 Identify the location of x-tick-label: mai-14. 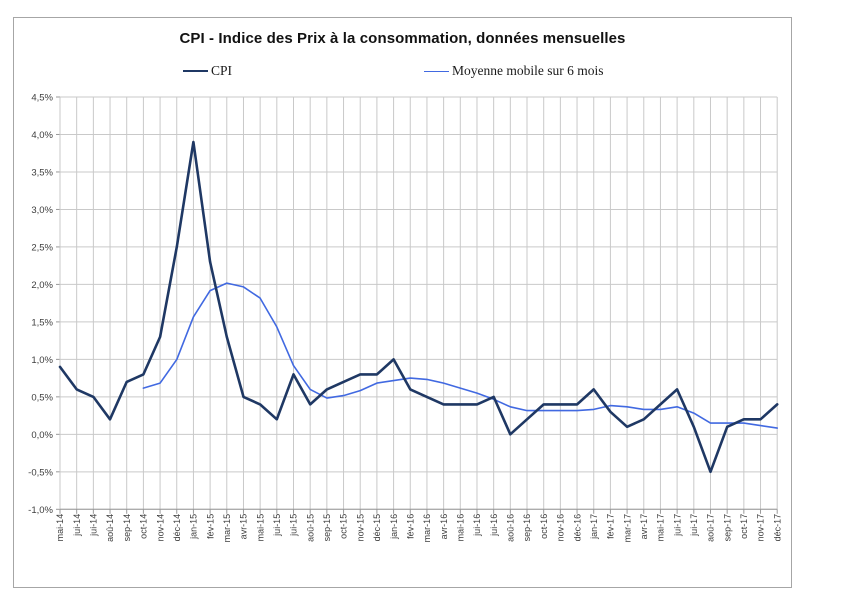
(60, 528).